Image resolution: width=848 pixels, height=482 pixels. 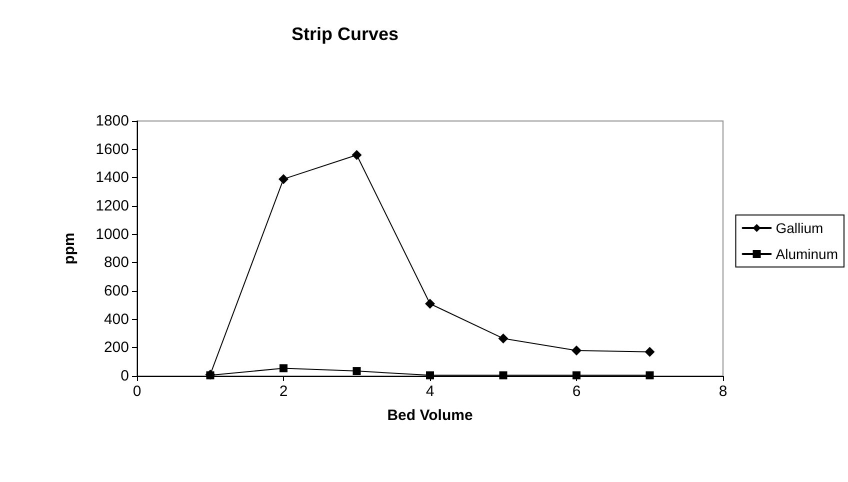 I want to click on legend-label: Aluminum, so click(x=807, y=254).